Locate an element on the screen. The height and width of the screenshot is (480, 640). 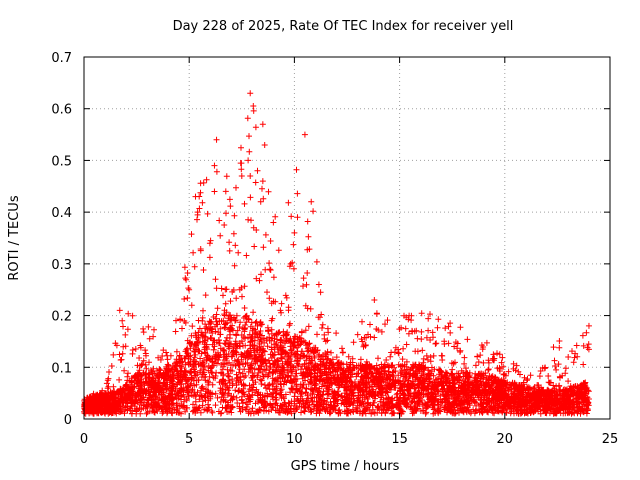
y-tick-label: 0.6 is located at coordinates (61, 110).